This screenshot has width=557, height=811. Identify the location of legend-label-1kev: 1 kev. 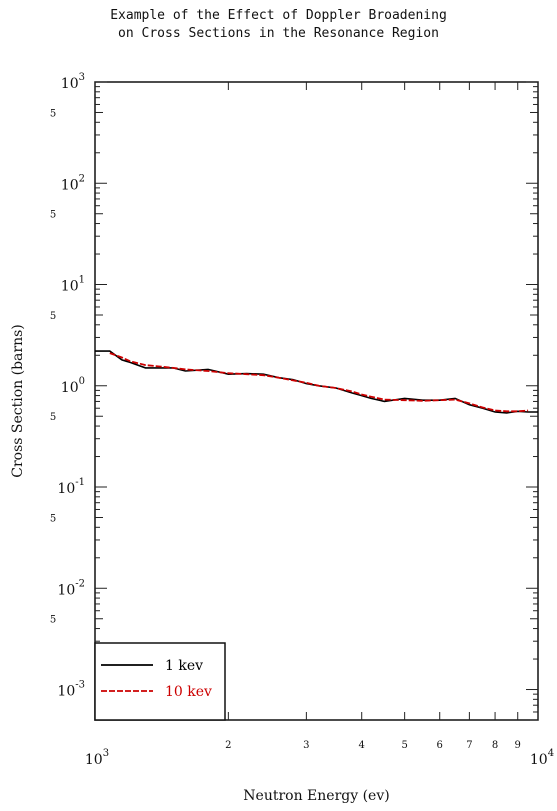
(184, 666).